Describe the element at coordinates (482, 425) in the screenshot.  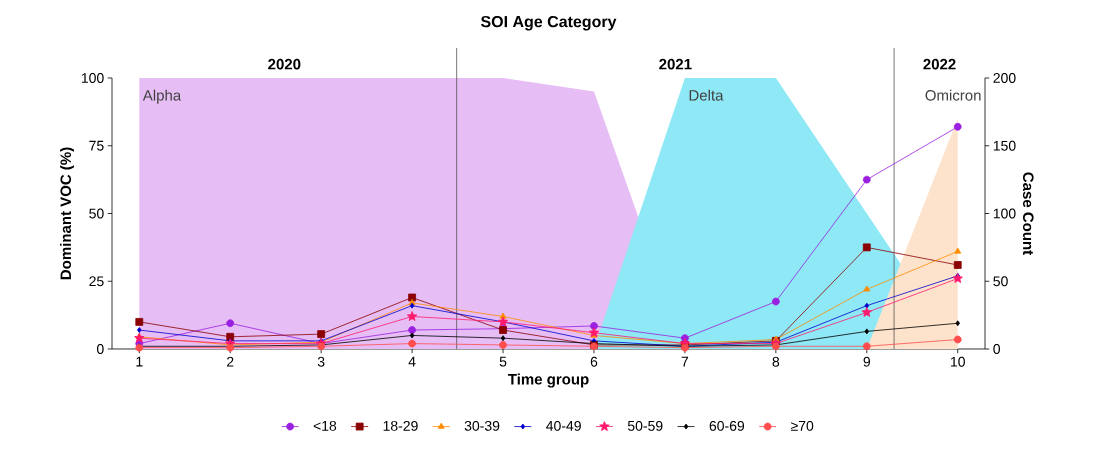
I see `legend-label: 30-39` at that location.